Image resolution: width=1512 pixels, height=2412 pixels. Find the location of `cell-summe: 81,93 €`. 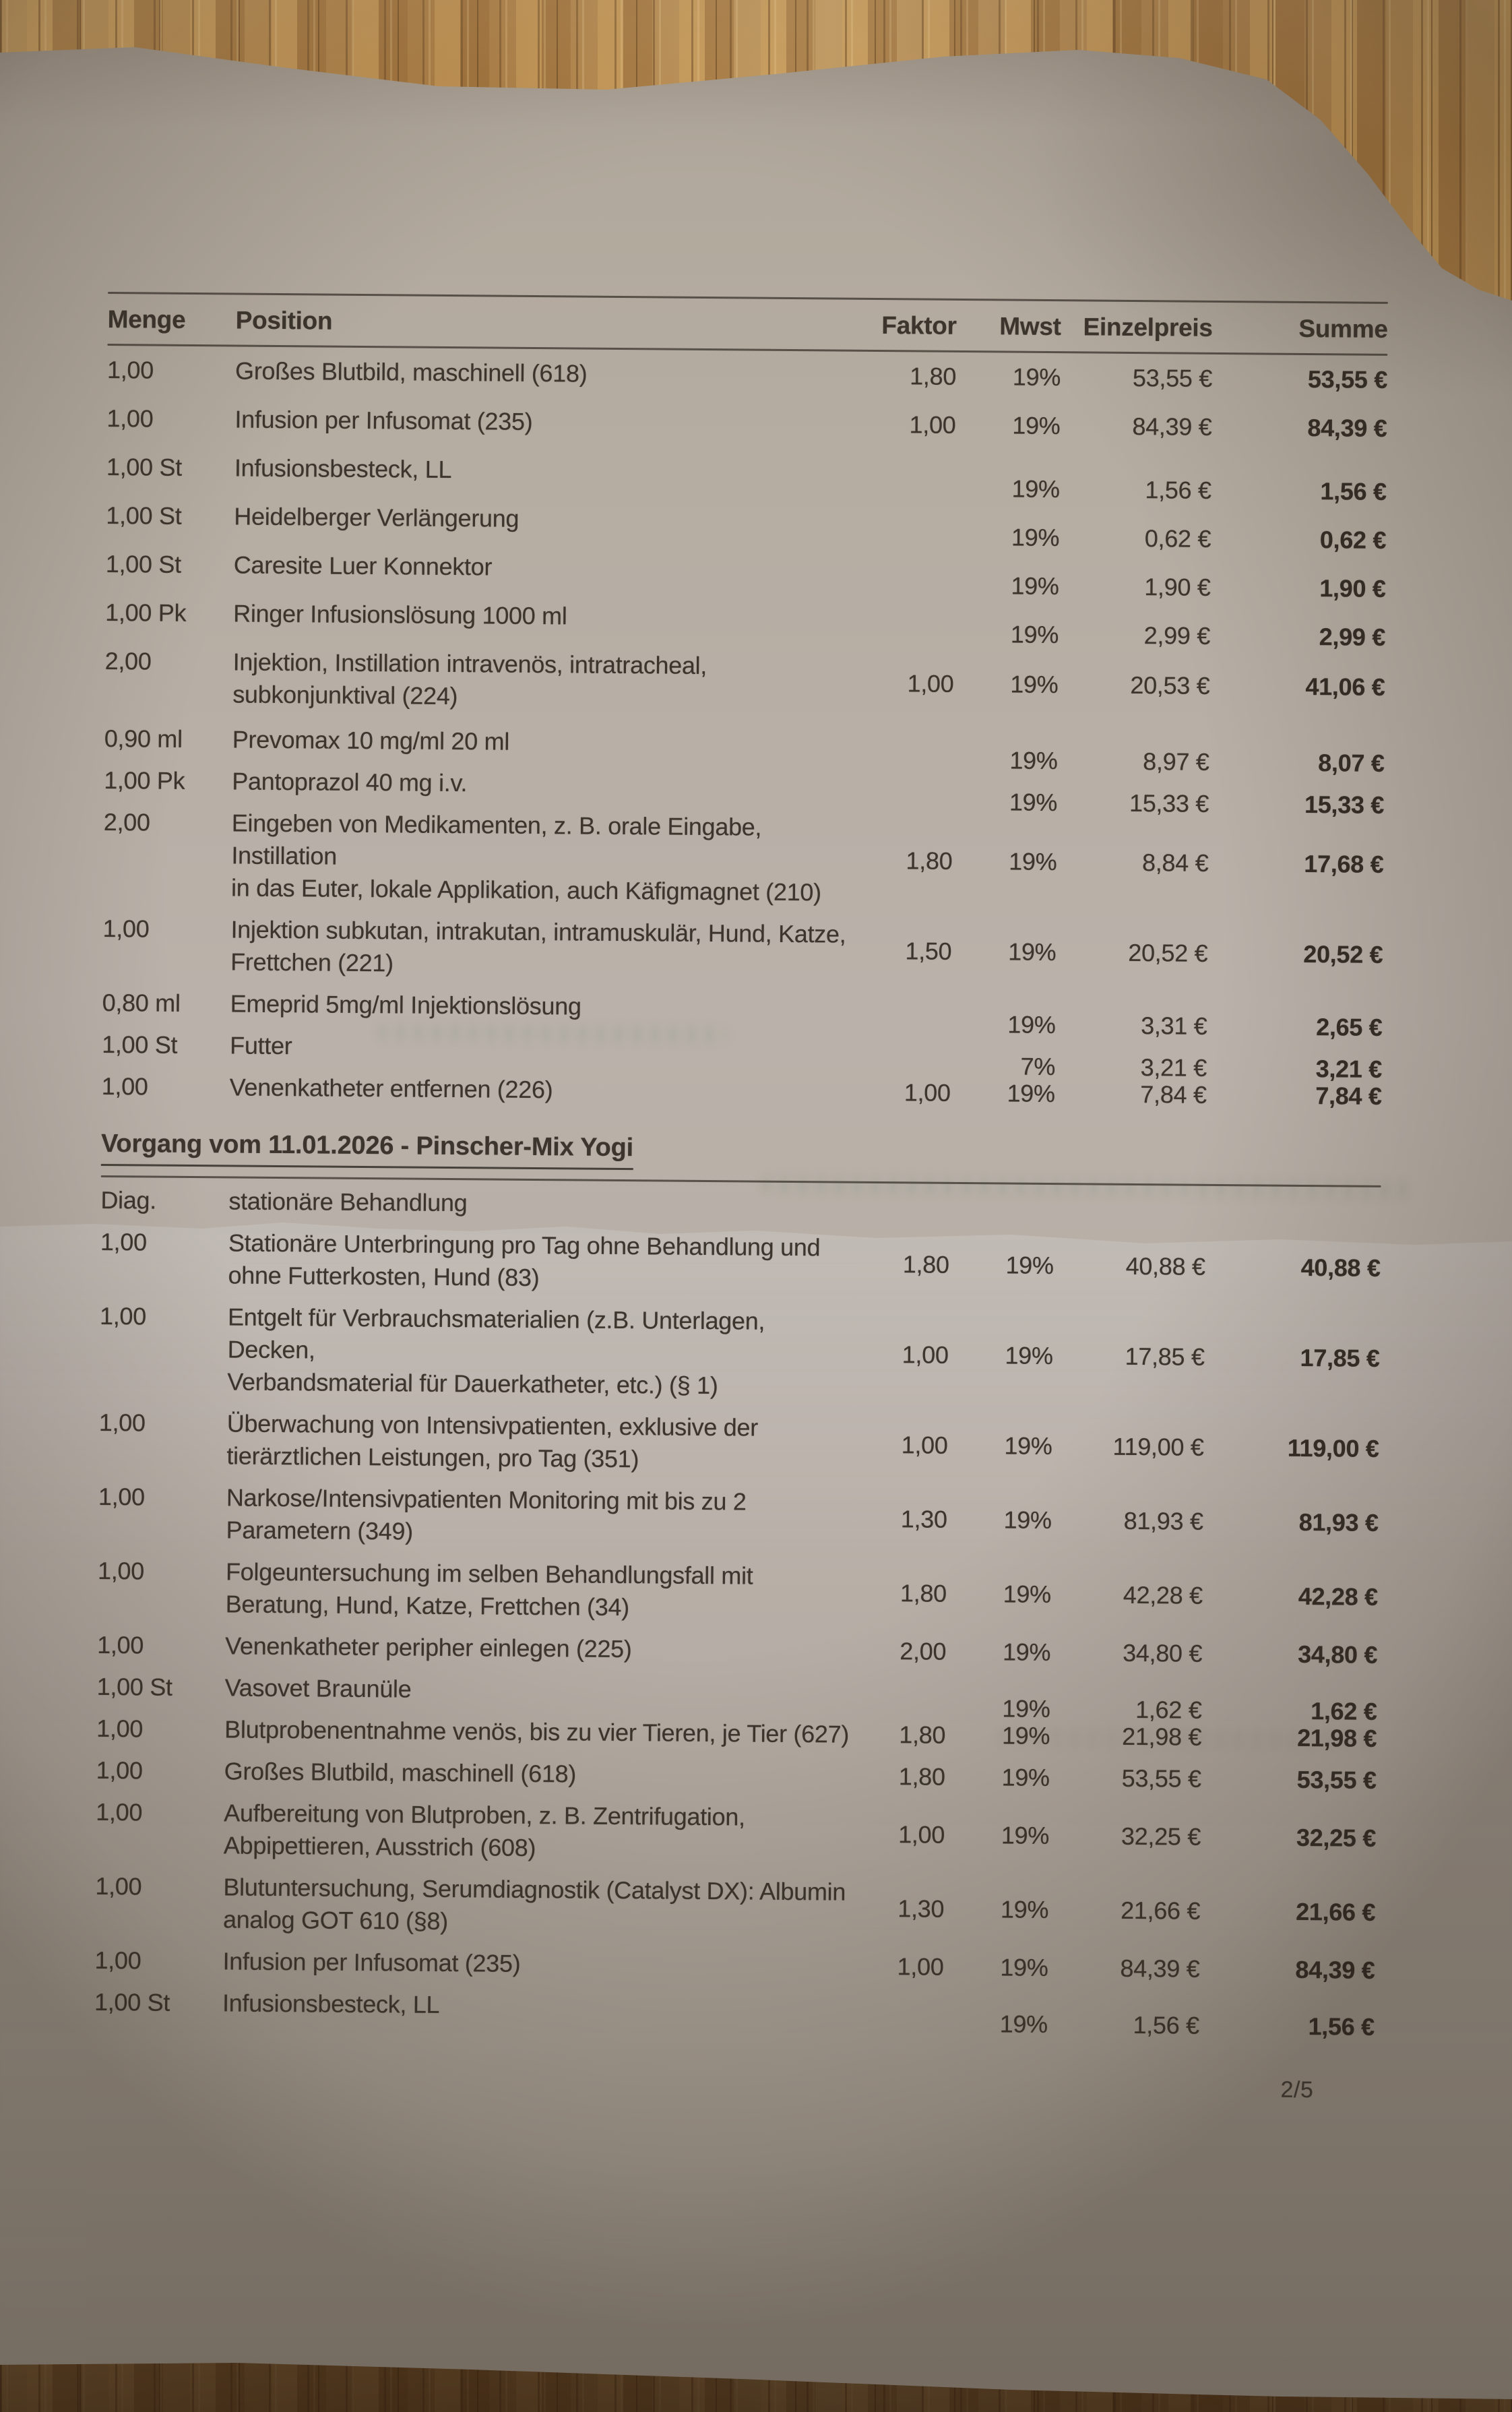

cell-summe: 81,93 € is located at coordinates (1339, 1522).